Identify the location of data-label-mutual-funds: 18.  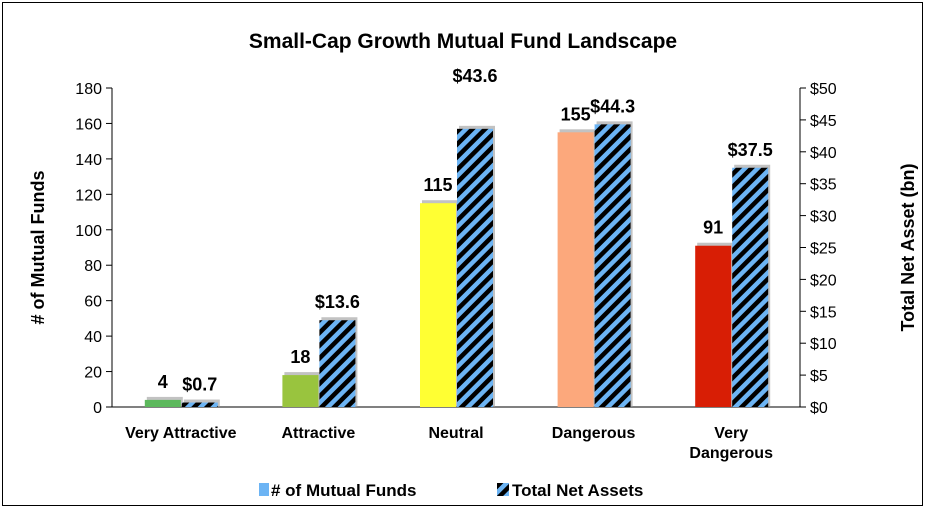
(300, 357).